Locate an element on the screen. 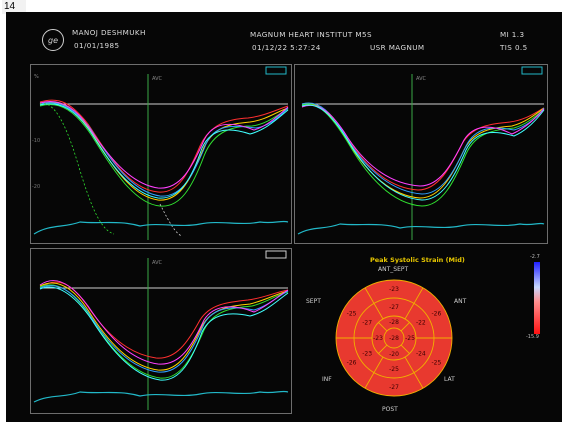 The width and height of the screenshot is (568, 426). label-sept: SEPT is located at coordinates (313, 301).